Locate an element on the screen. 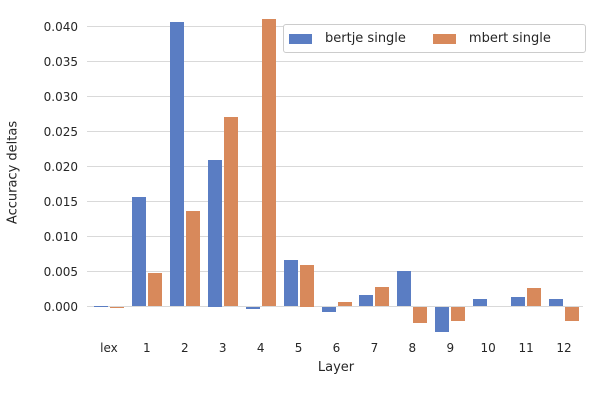 Image resolution: width=600 pixels, height=400 pixels. x-tick-label: 6 is located at coordinates (336, 348).